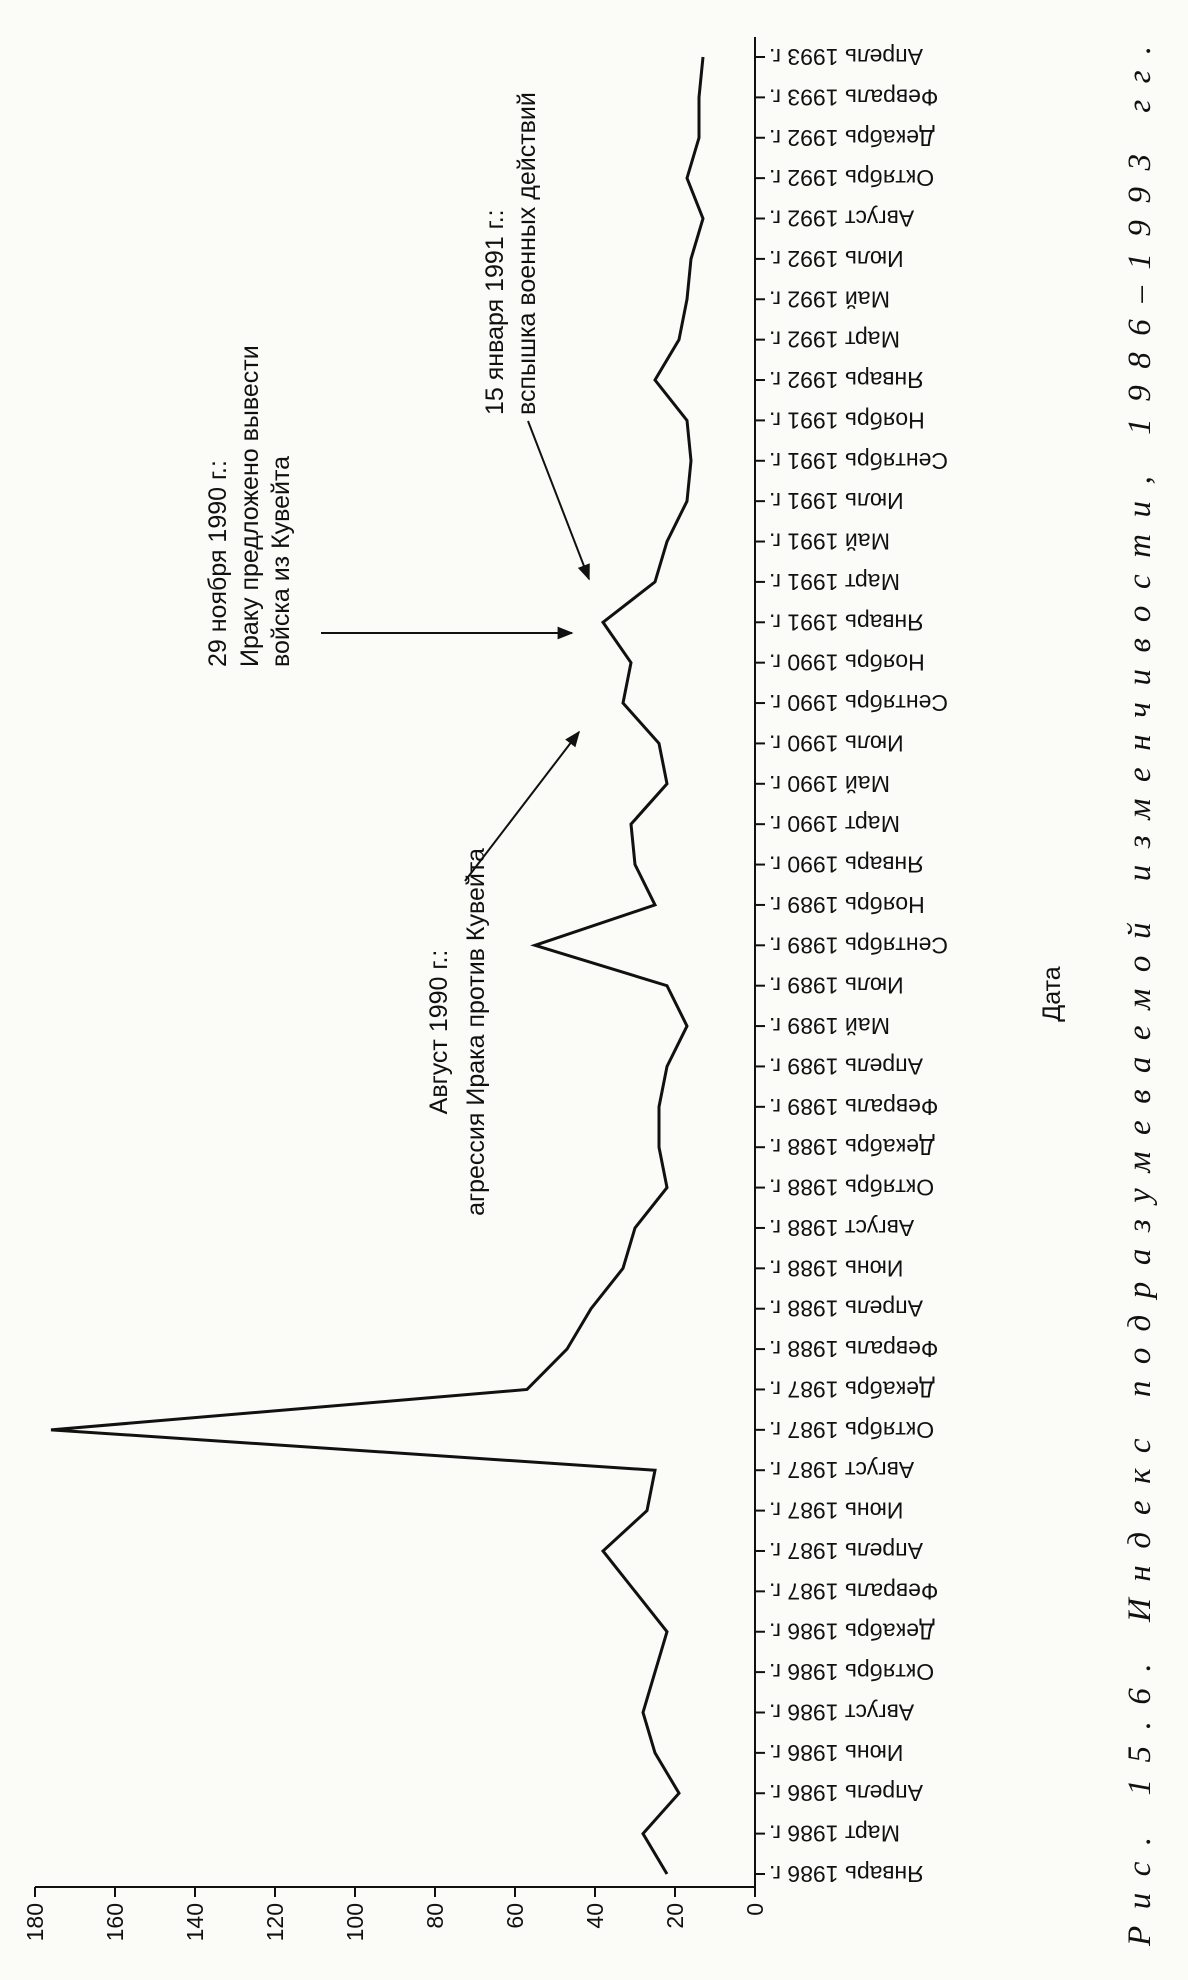  What do you see at coordinates (829, 542) in the screenshot?
I see `x-tick-label: Май 1991 г.` at bounding box center [829, 542].